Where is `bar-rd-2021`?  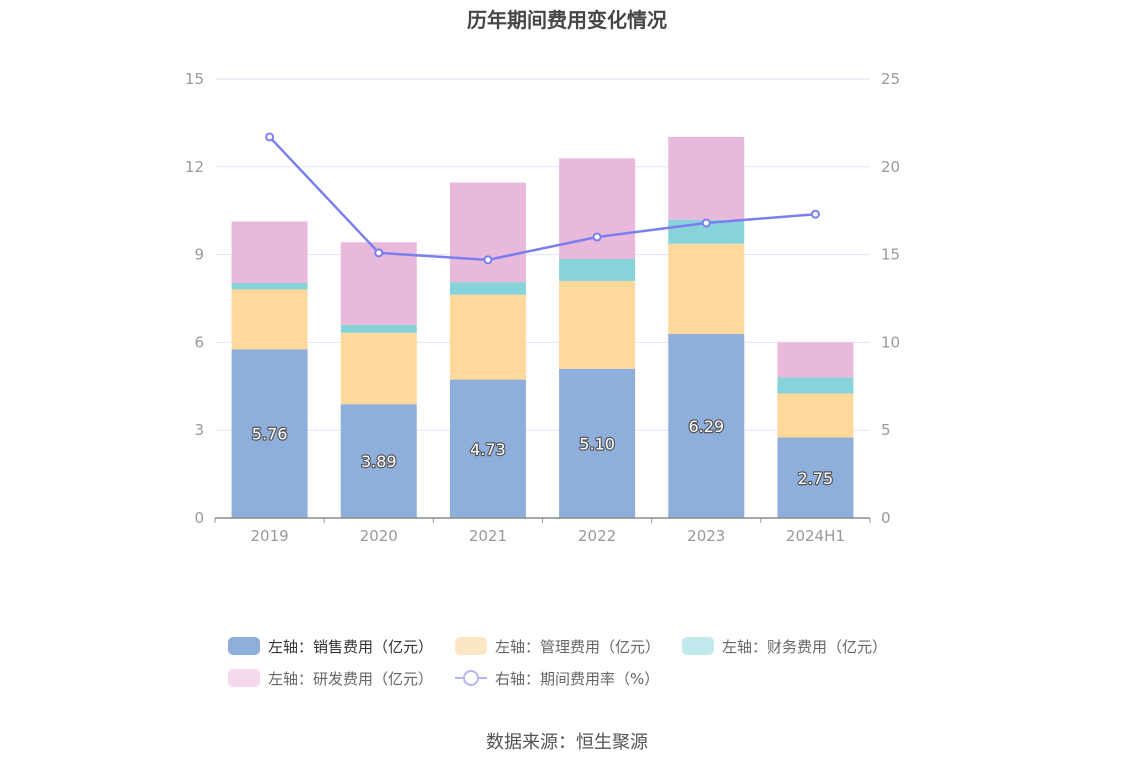
bar-rd-2021 is located at coordinates (487, 232).